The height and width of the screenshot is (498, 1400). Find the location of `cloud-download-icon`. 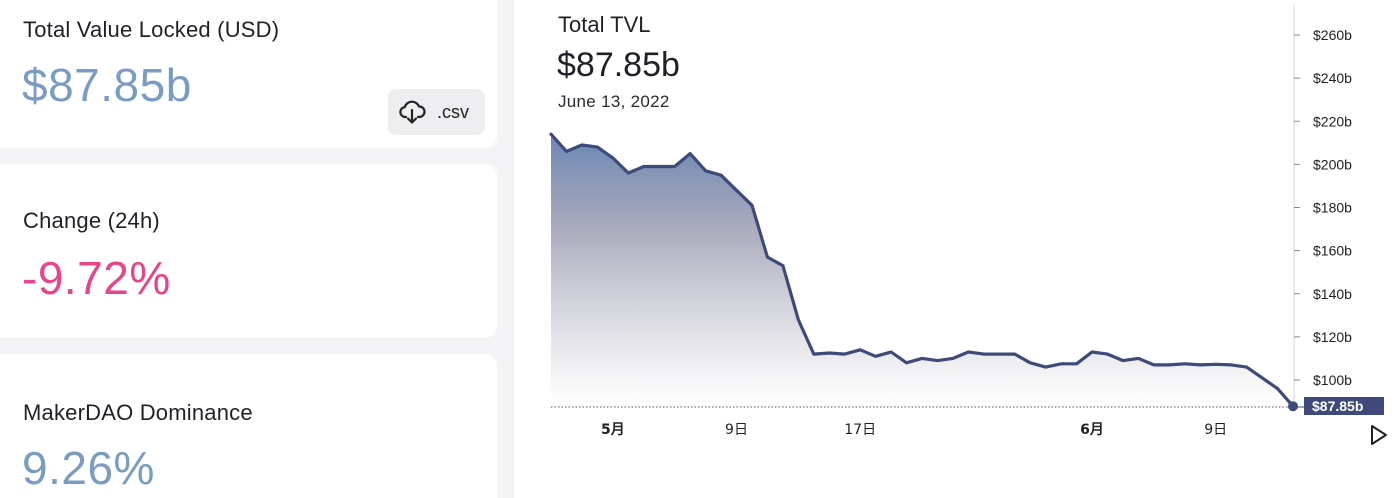

cloud-download-icon is located at coordinates (412, 112).